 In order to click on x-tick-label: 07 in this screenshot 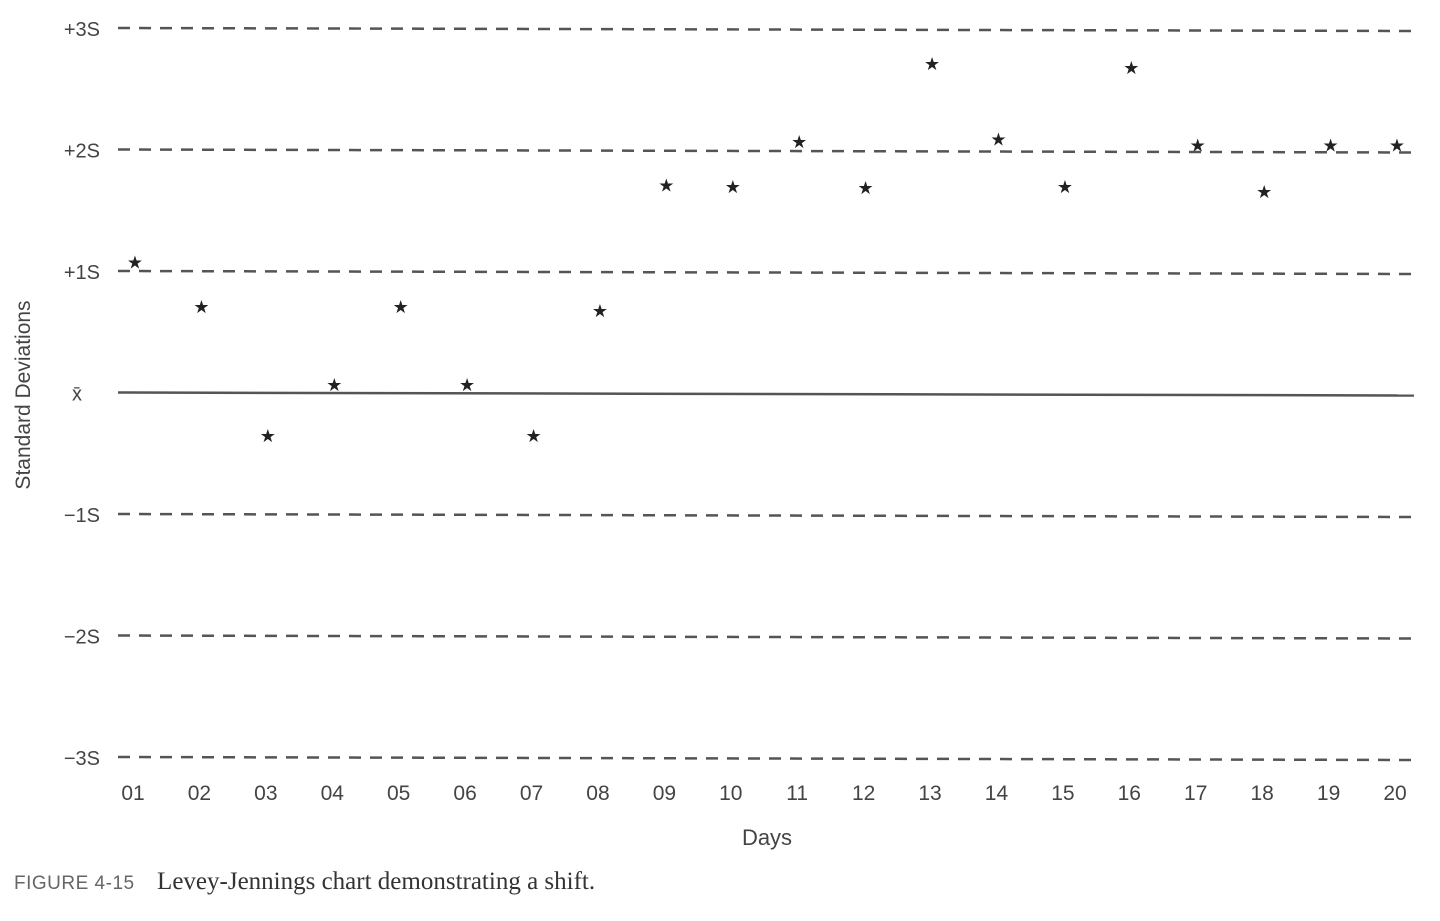, I will do `click(531, 793)`.